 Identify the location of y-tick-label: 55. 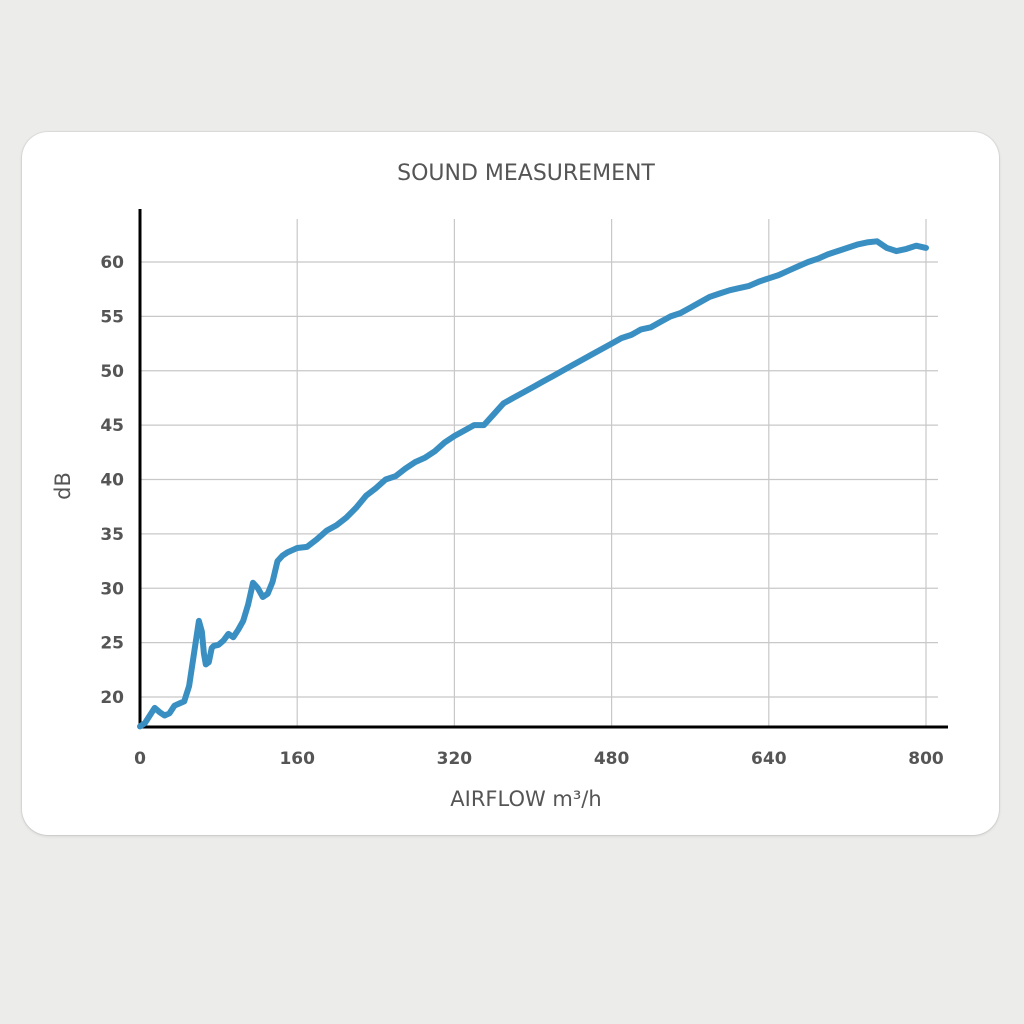
(112, 317).